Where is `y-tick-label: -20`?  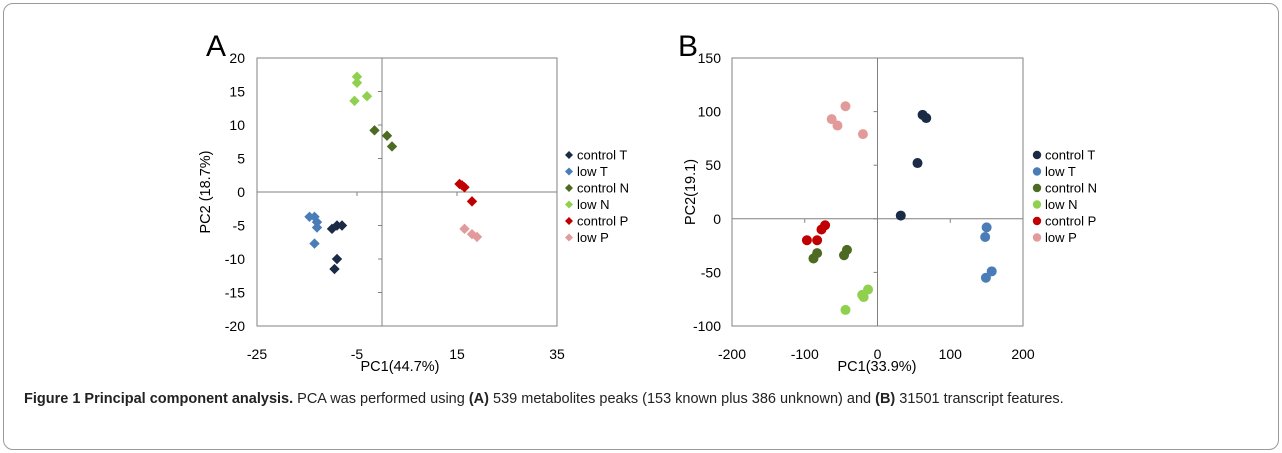 y-tick-label: -20 is located at coordinates (235, 326).